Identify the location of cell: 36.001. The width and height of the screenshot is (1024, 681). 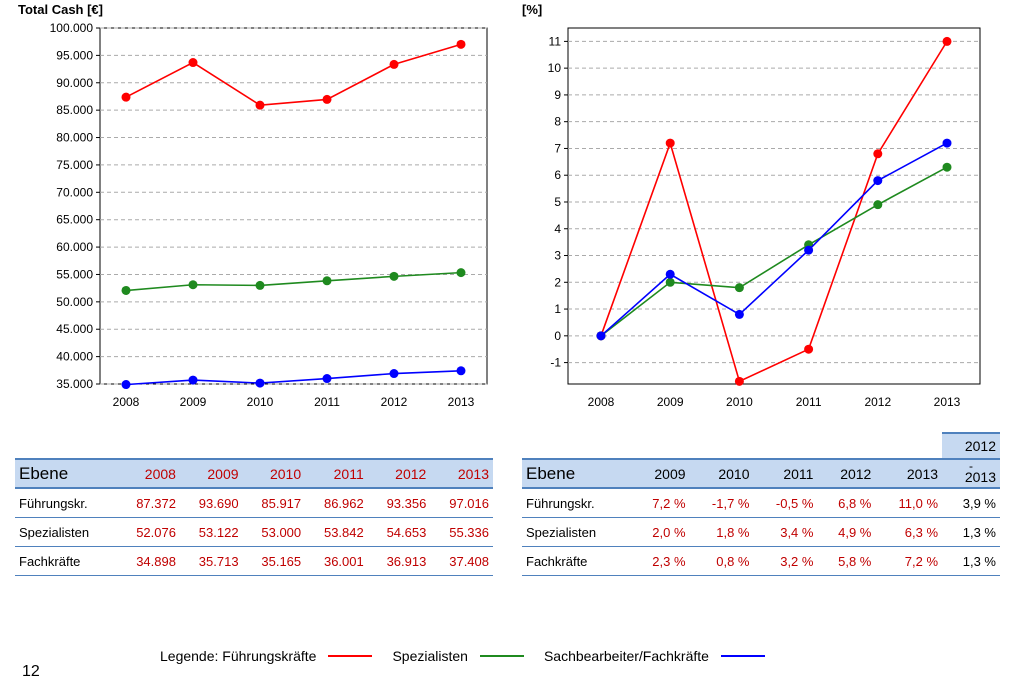
(336, 561).